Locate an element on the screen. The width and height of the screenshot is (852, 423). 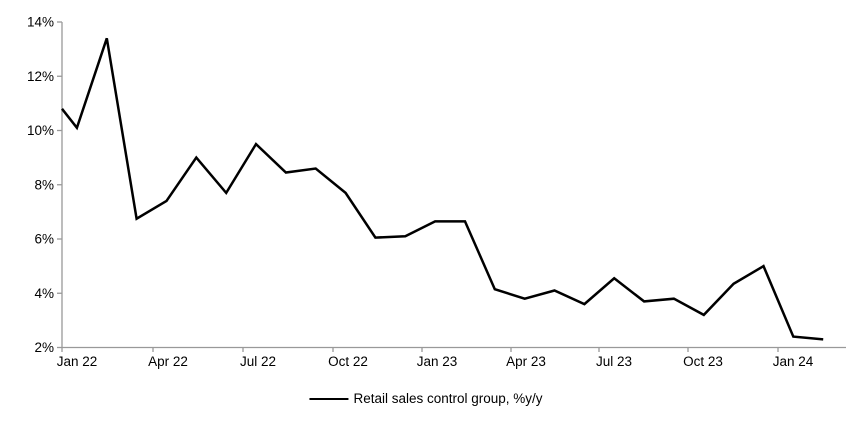
y-axis-tick-label: 4% is located at coordinates (44, 293).